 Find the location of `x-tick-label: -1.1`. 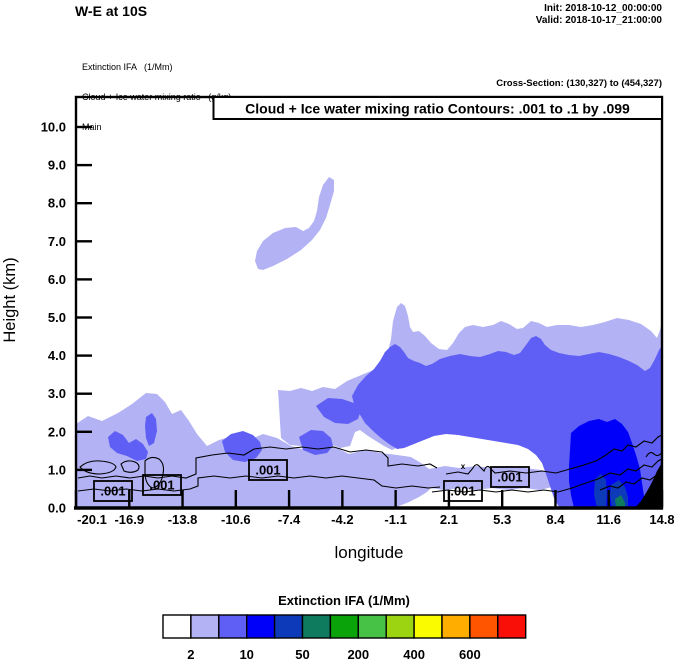

x-tick-label: -1.1 is located at coordinates (395, 519).